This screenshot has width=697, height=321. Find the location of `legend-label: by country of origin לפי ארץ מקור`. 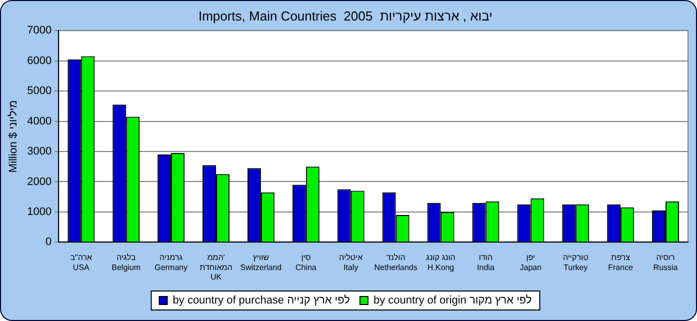

legend-label: by country of origin לפי ארץ מקור is located at coordinates (452, 300).